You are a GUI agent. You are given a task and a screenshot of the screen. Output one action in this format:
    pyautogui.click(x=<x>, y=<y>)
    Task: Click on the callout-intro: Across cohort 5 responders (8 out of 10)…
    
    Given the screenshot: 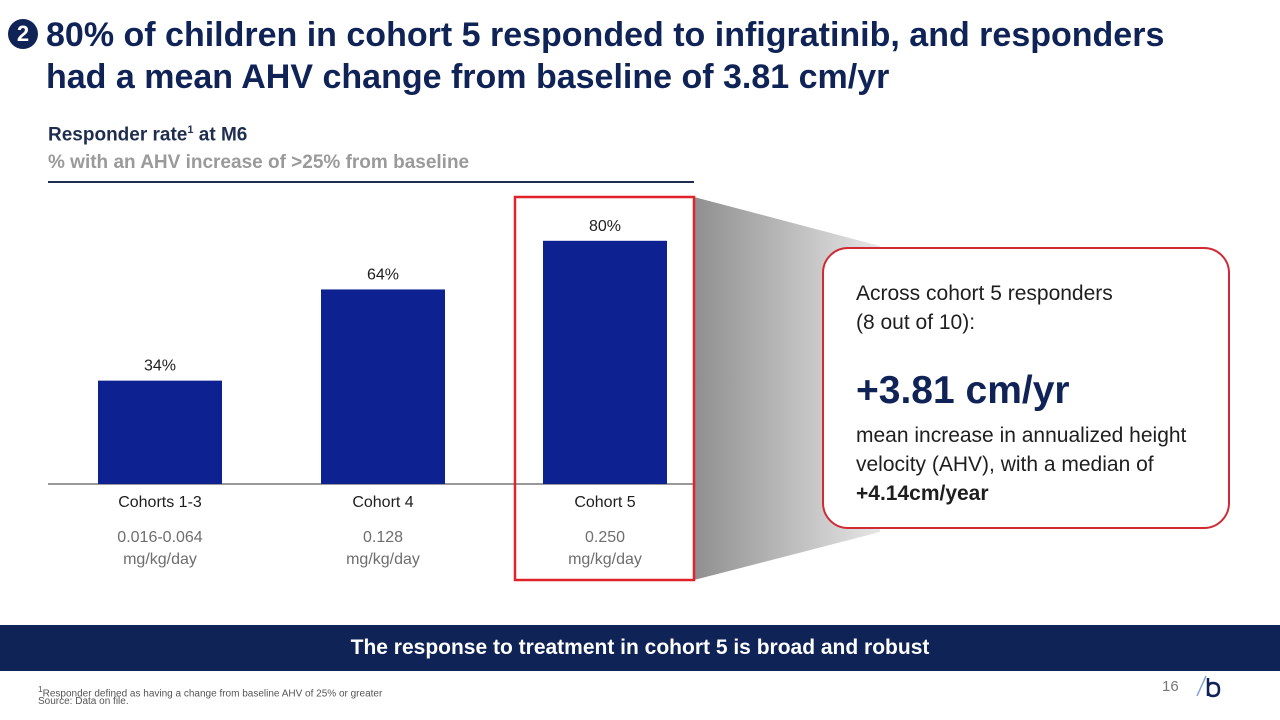 What is the action you would take?
    pyautogui.click(x=1031, y=308)
    